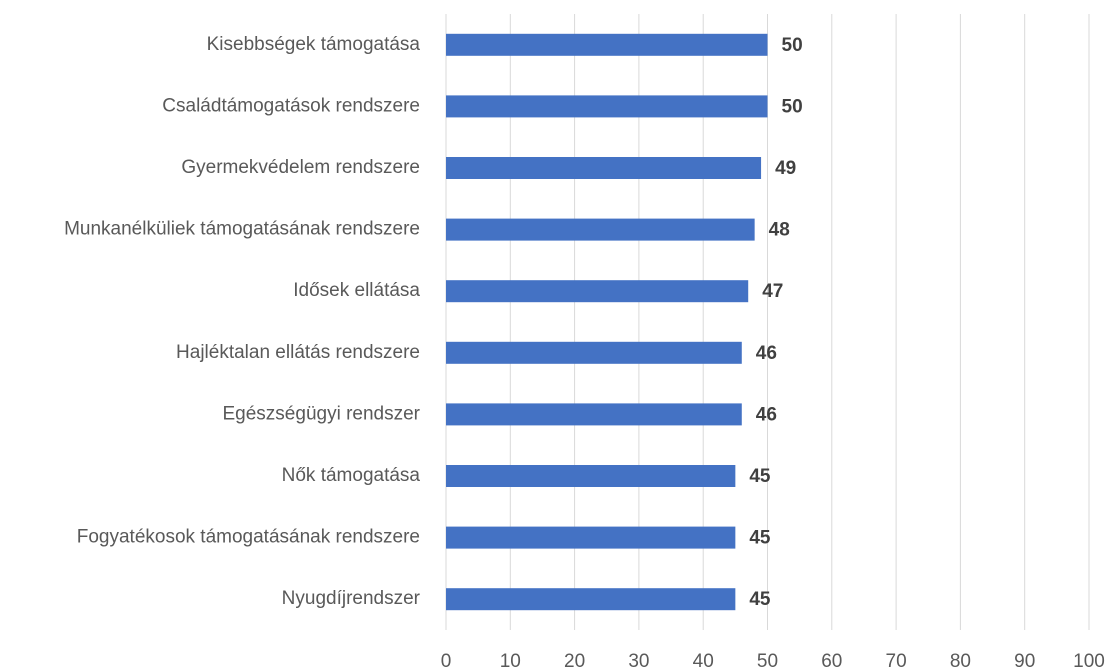 The height and width of the screenshot is (672, 1110). Describe the element at coordinates (510, 661) in the screenshot. I see `x-tick-label: 10` at that location.